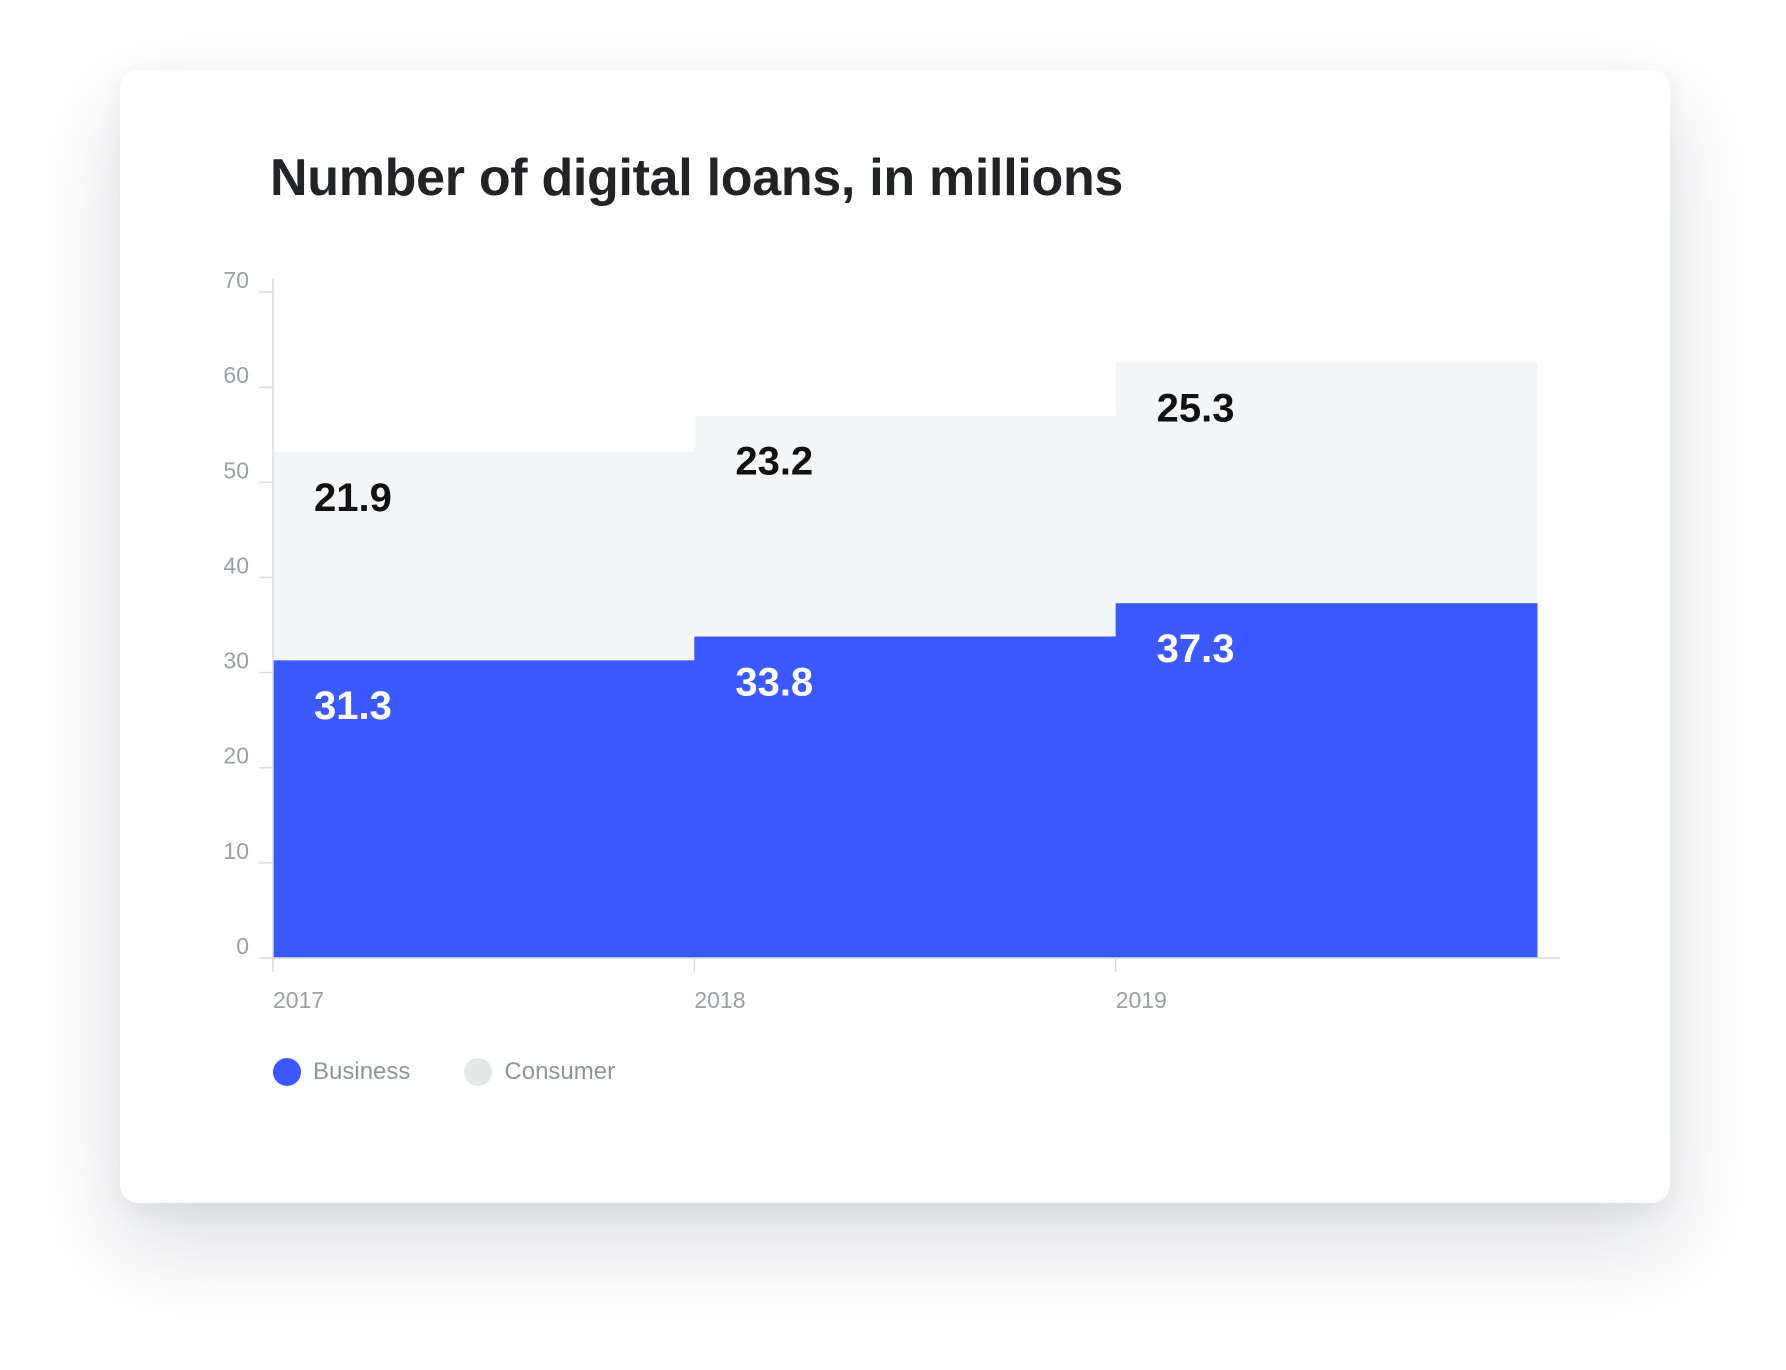 The image size is (1786, 1370). I want to click on data-label-consumer-2018: 23.2, so click(774, 462).